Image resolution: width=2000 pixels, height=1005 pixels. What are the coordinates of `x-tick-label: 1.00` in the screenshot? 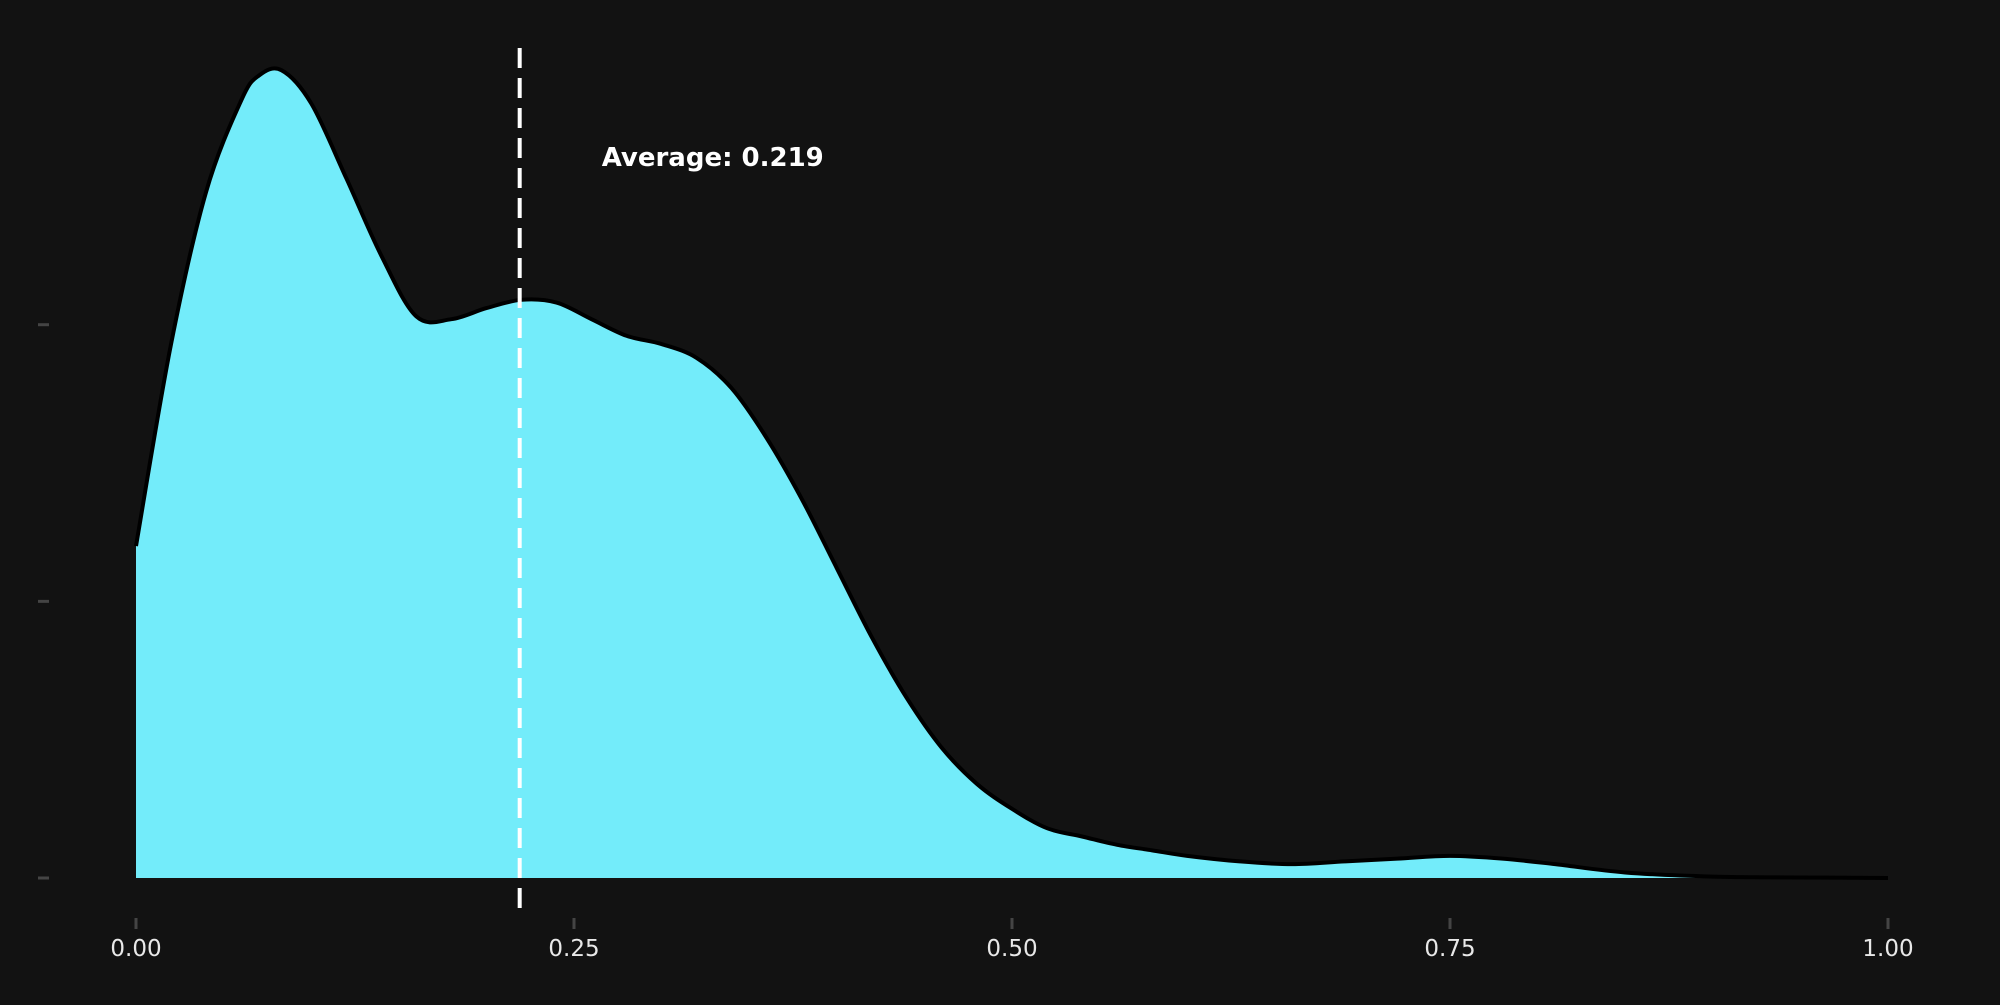 It's located at (1887, 949).